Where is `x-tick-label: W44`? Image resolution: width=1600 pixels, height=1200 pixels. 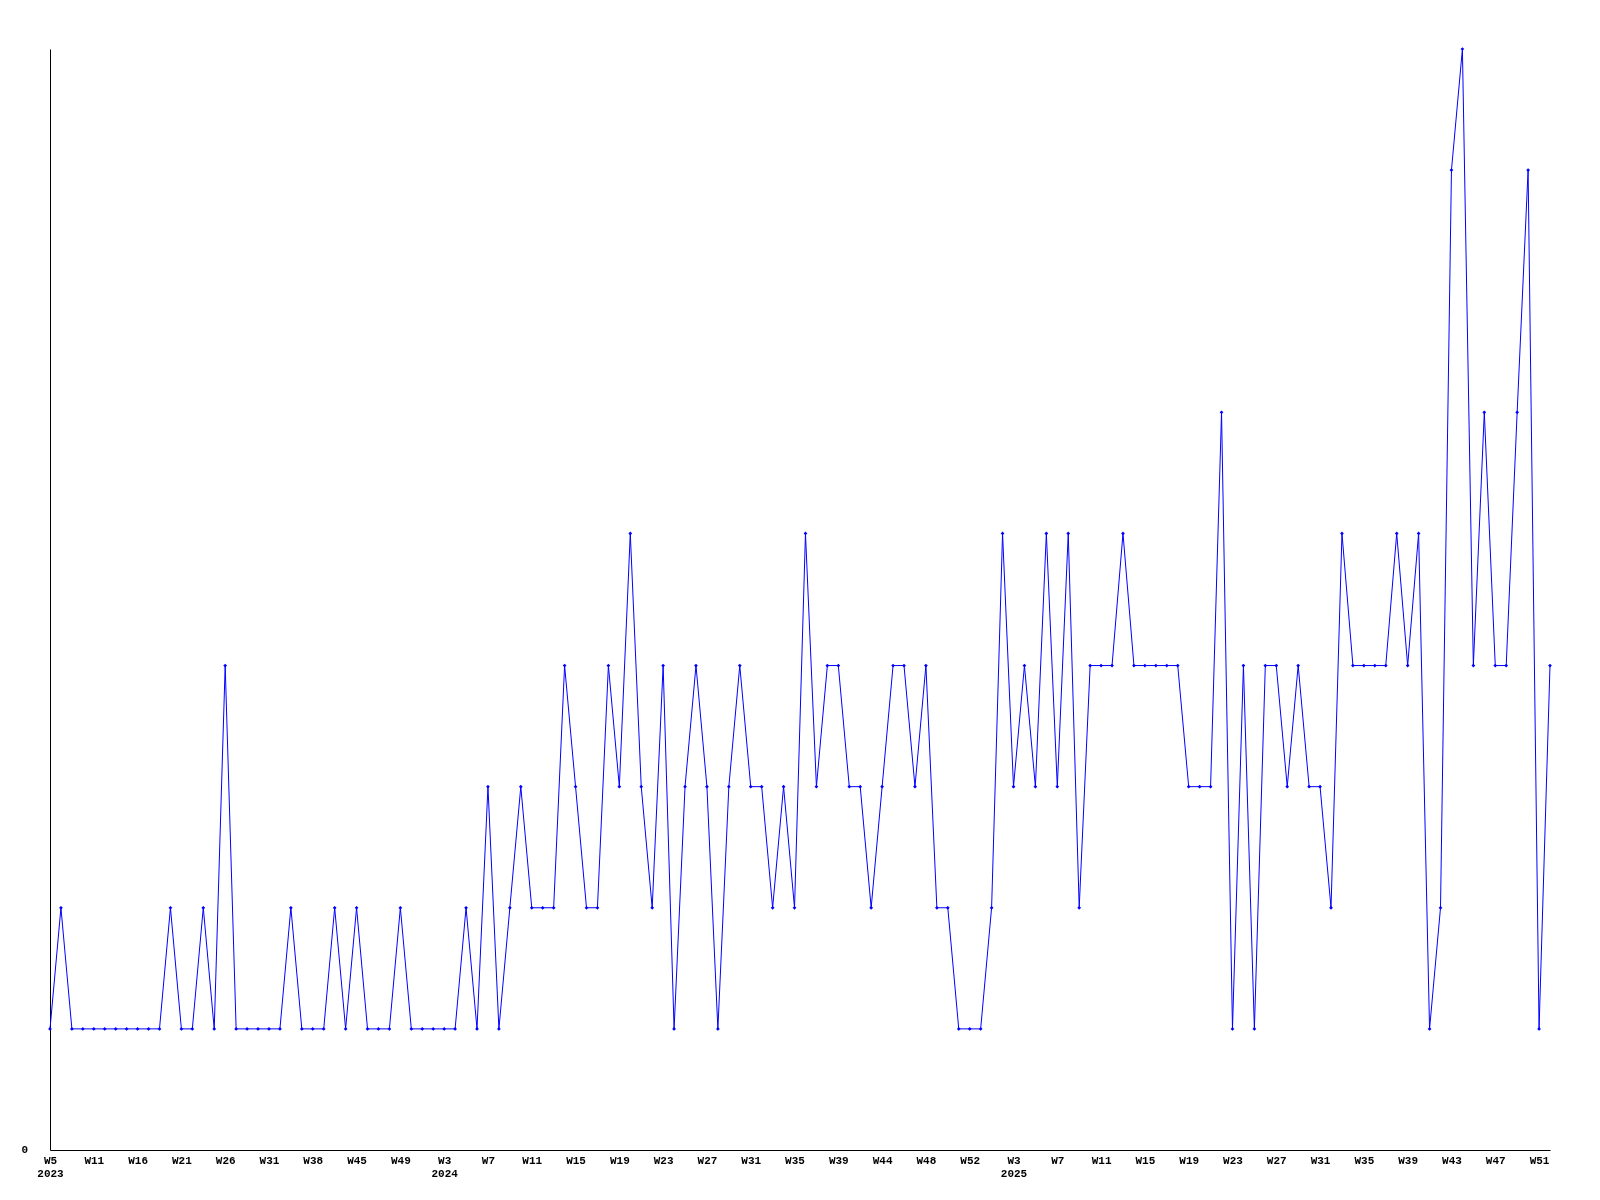
x-tick-label: W44 is located at coordinates (882, 1160).